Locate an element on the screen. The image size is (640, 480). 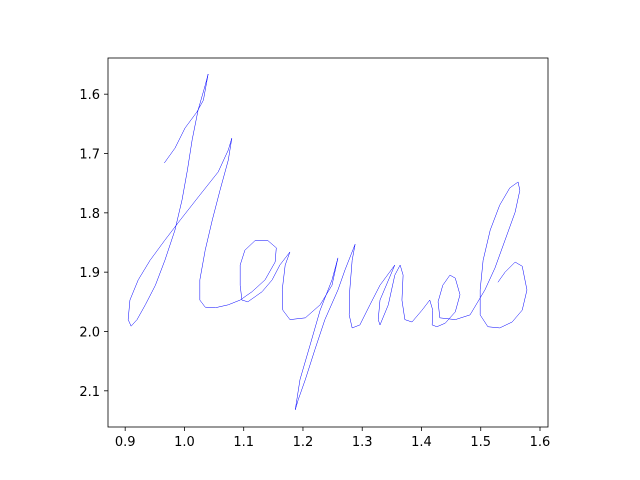
y-tick-label: 2.1 is located at coordinates (89, 392).